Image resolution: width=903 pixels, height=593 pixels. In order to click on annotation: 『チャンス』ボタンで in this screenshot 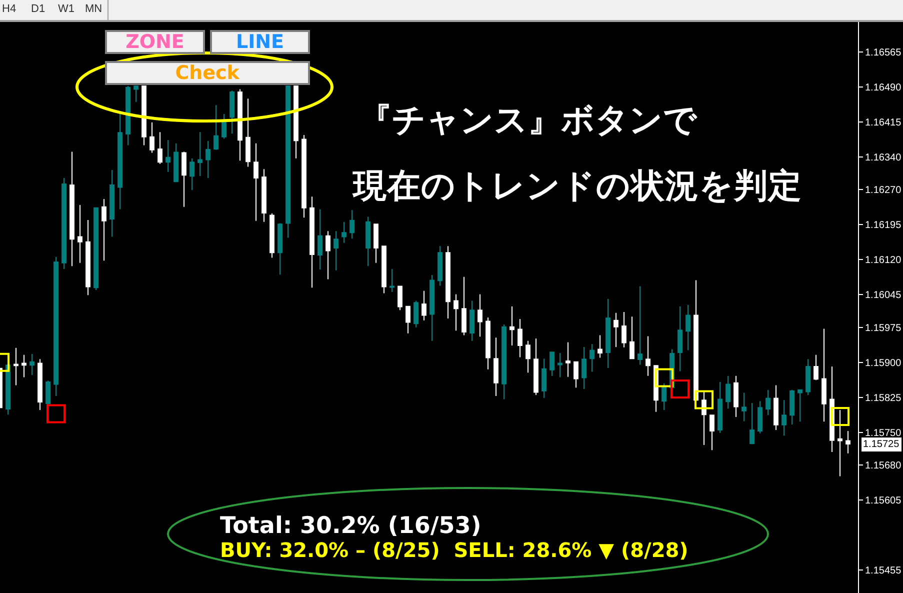, I will do `click(528, 119)`.